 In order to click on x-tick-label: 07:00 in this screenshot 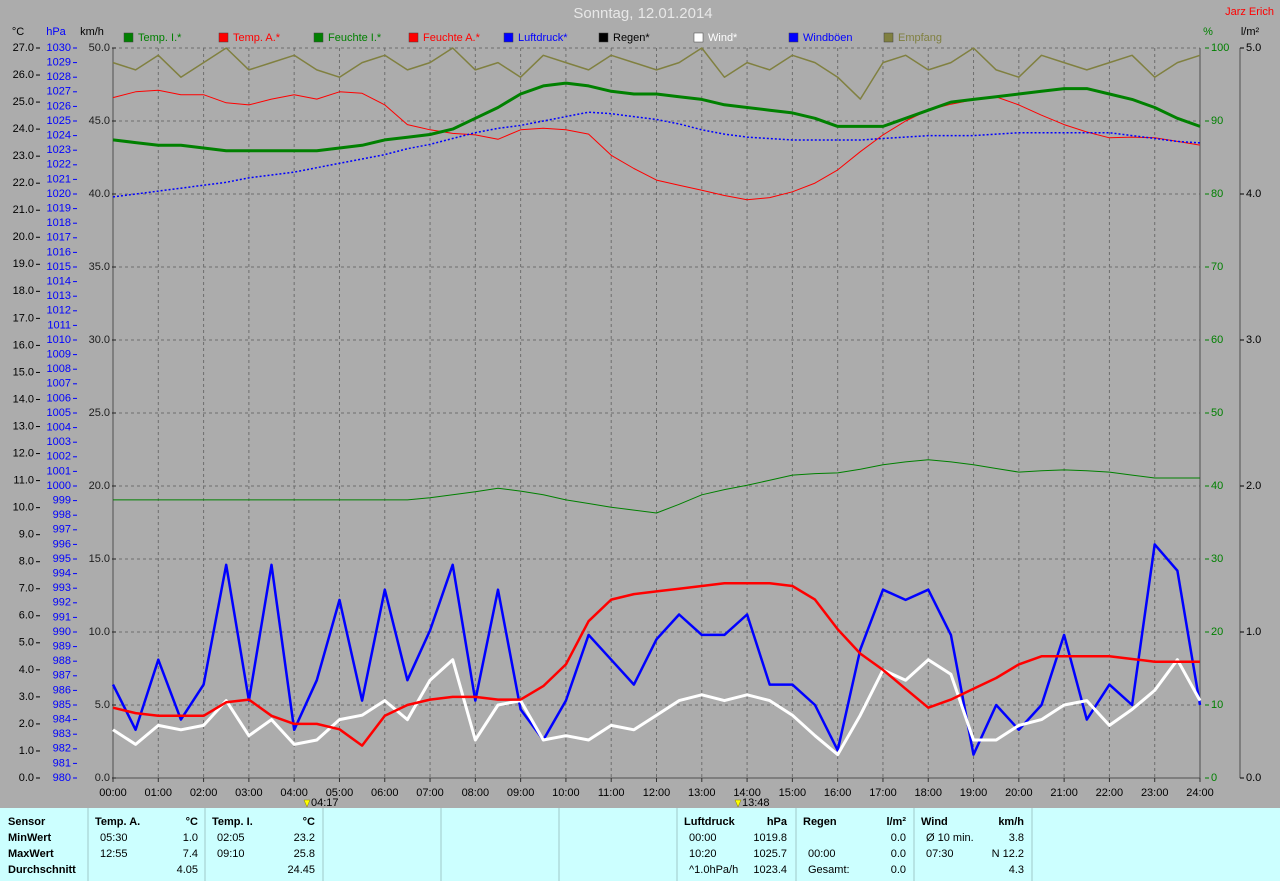, I will do `click(430, 793)`.